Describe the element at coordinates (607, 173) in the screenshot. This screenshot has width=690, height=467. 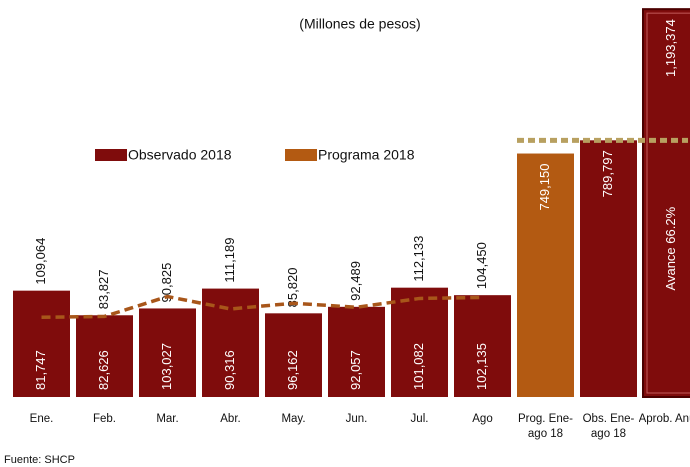
I see `data-label: 789,797` at that location.